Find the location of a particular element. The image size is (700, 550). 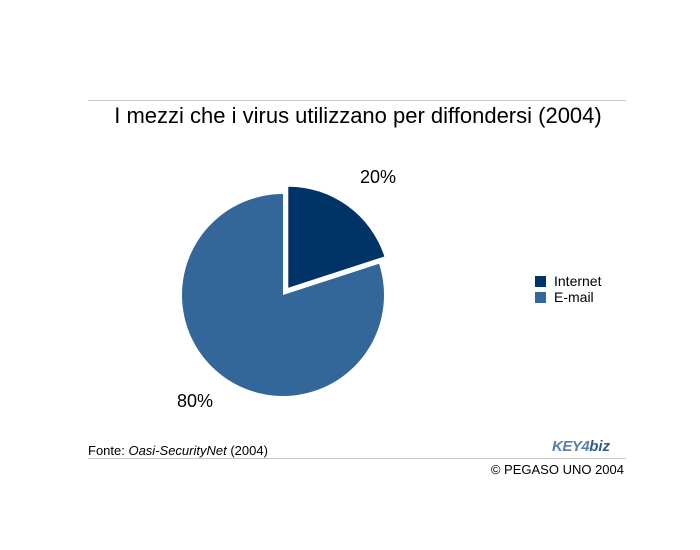

pie-label-internet: 20% is located at coordinates (378, 177).